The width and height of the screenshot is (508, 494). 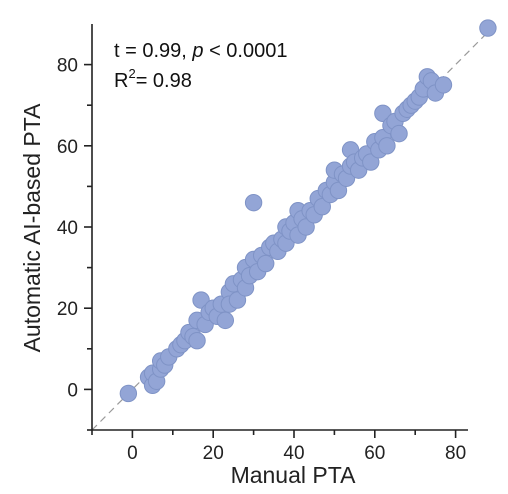 What do you see at coordinates (246, 51) in the screenshot?
I see `stat-suffix: < 0.0001` at bounding box center [246, 51].